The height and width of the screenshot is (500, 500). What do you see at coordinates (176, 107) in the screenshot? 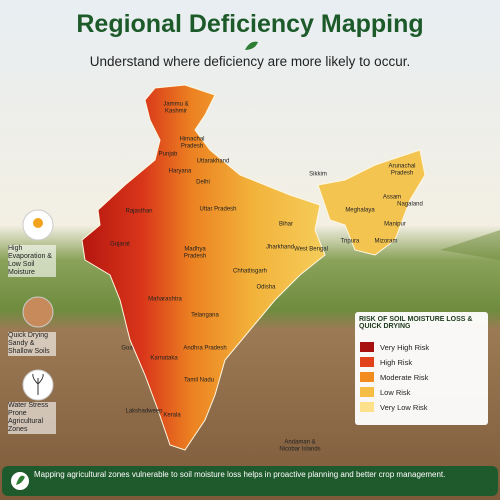
I see `region-label: Jammu & Kashmir` at bounding box center [176, 107].